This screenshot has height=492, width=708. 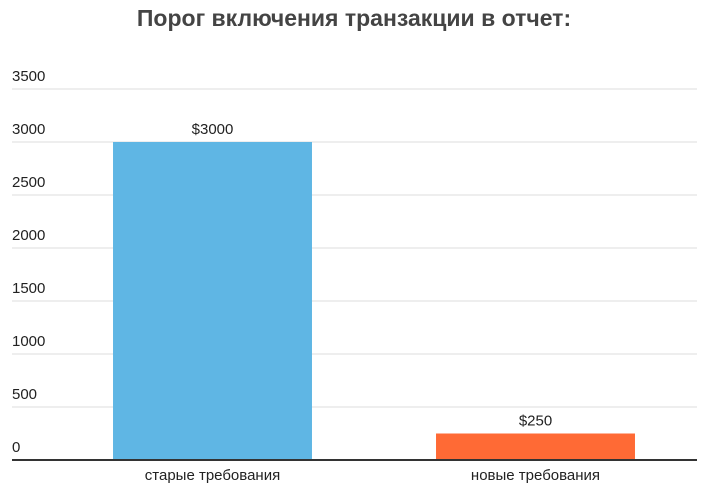 What do you see at coordinates (24, 394) in the screenshot?
I see `y-tick-label: 500` at bounding box center [24, 394].